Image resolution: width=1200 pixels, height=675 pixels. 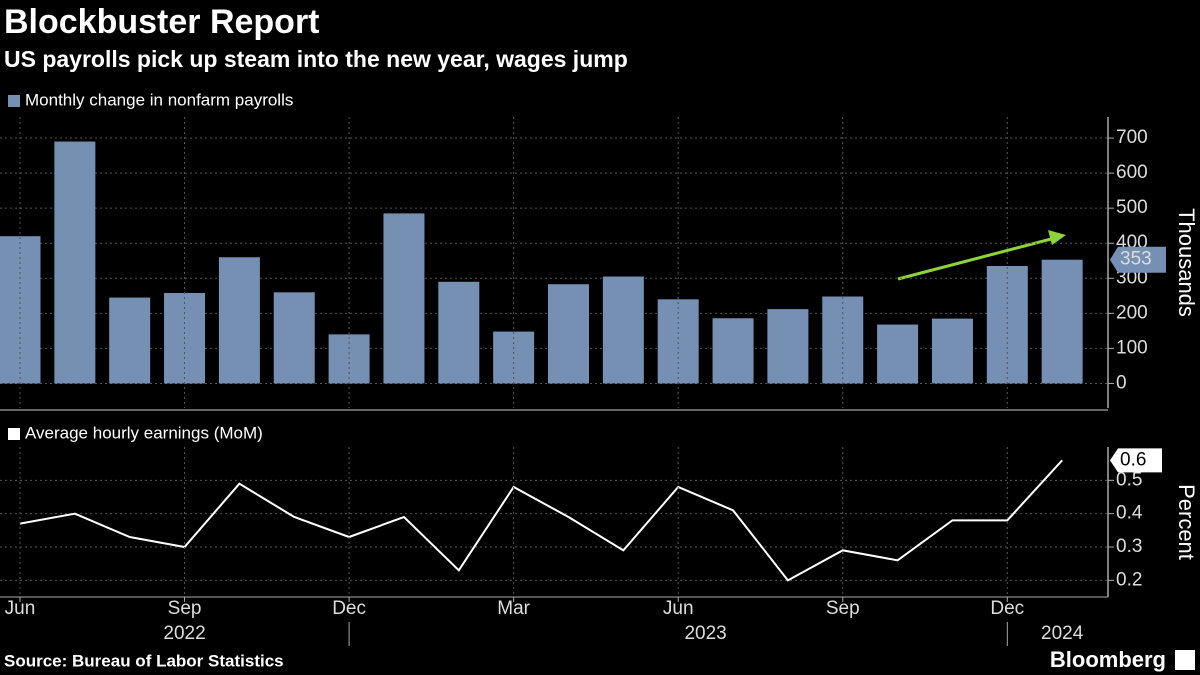 I want to click on value-label: 0.6, so click(x=1133, y=459).